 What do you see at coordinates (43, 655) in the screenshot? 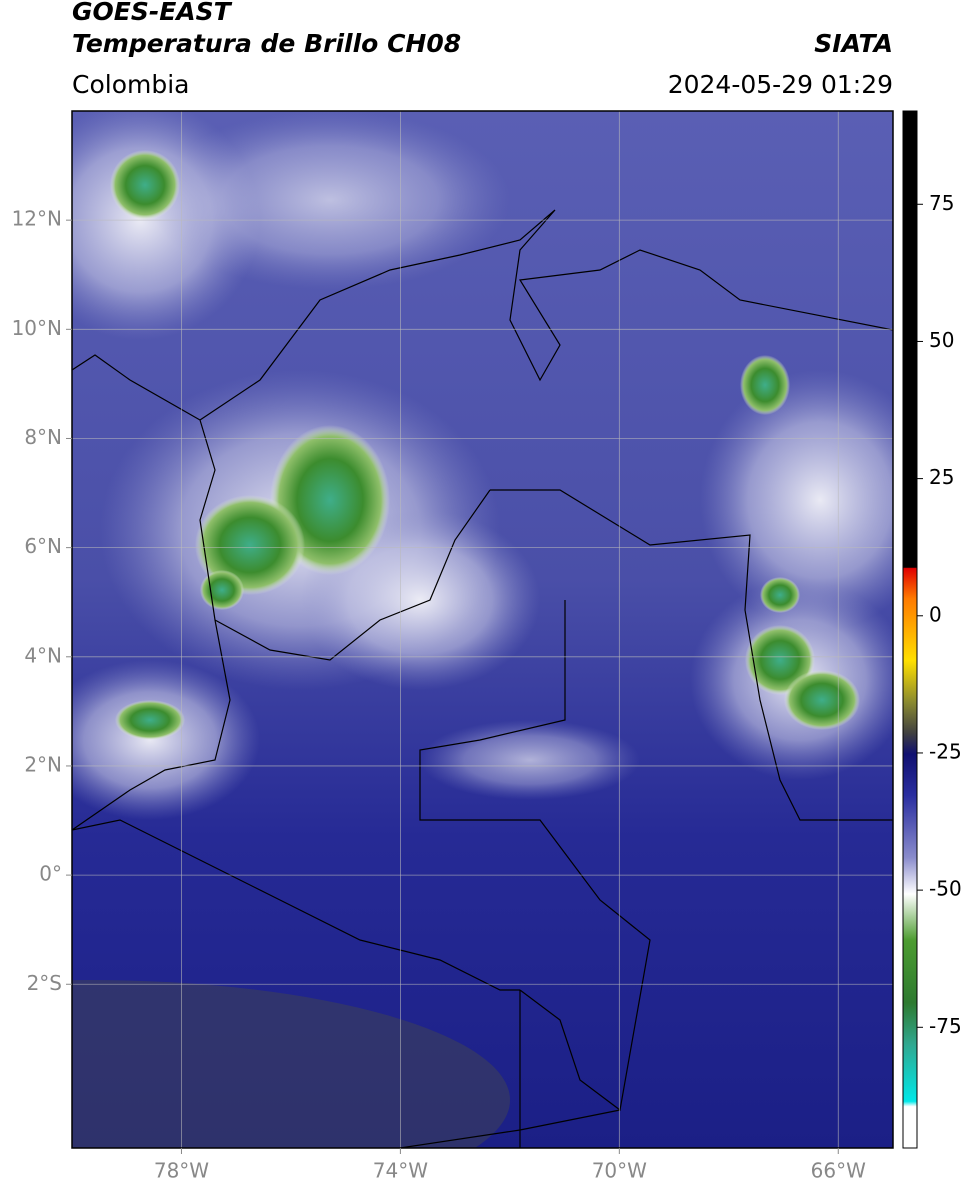
I see `lat-tick-label: 4°N` at bounding box center [43, 655].